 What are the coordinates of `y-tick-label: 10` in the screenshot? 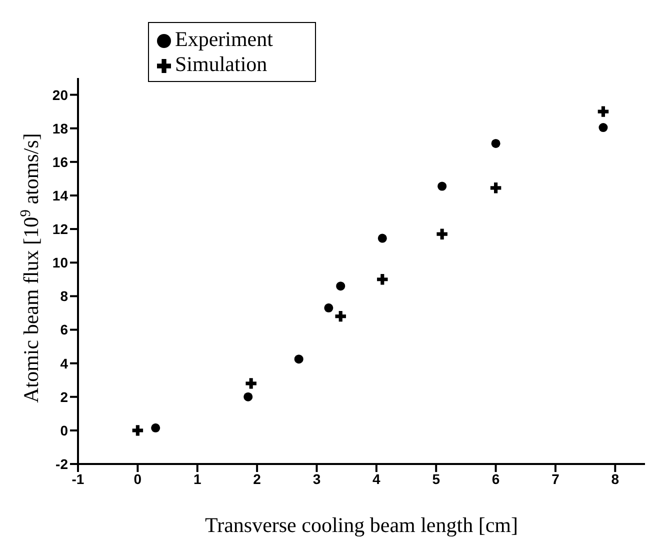 It's located at (60, 262).